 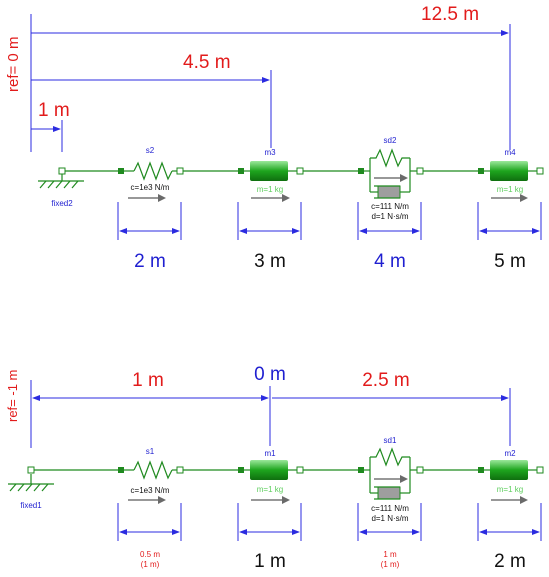 I want to click on bottom-sd1-param-c: c=111 N/m, so click(x=390, y=508).